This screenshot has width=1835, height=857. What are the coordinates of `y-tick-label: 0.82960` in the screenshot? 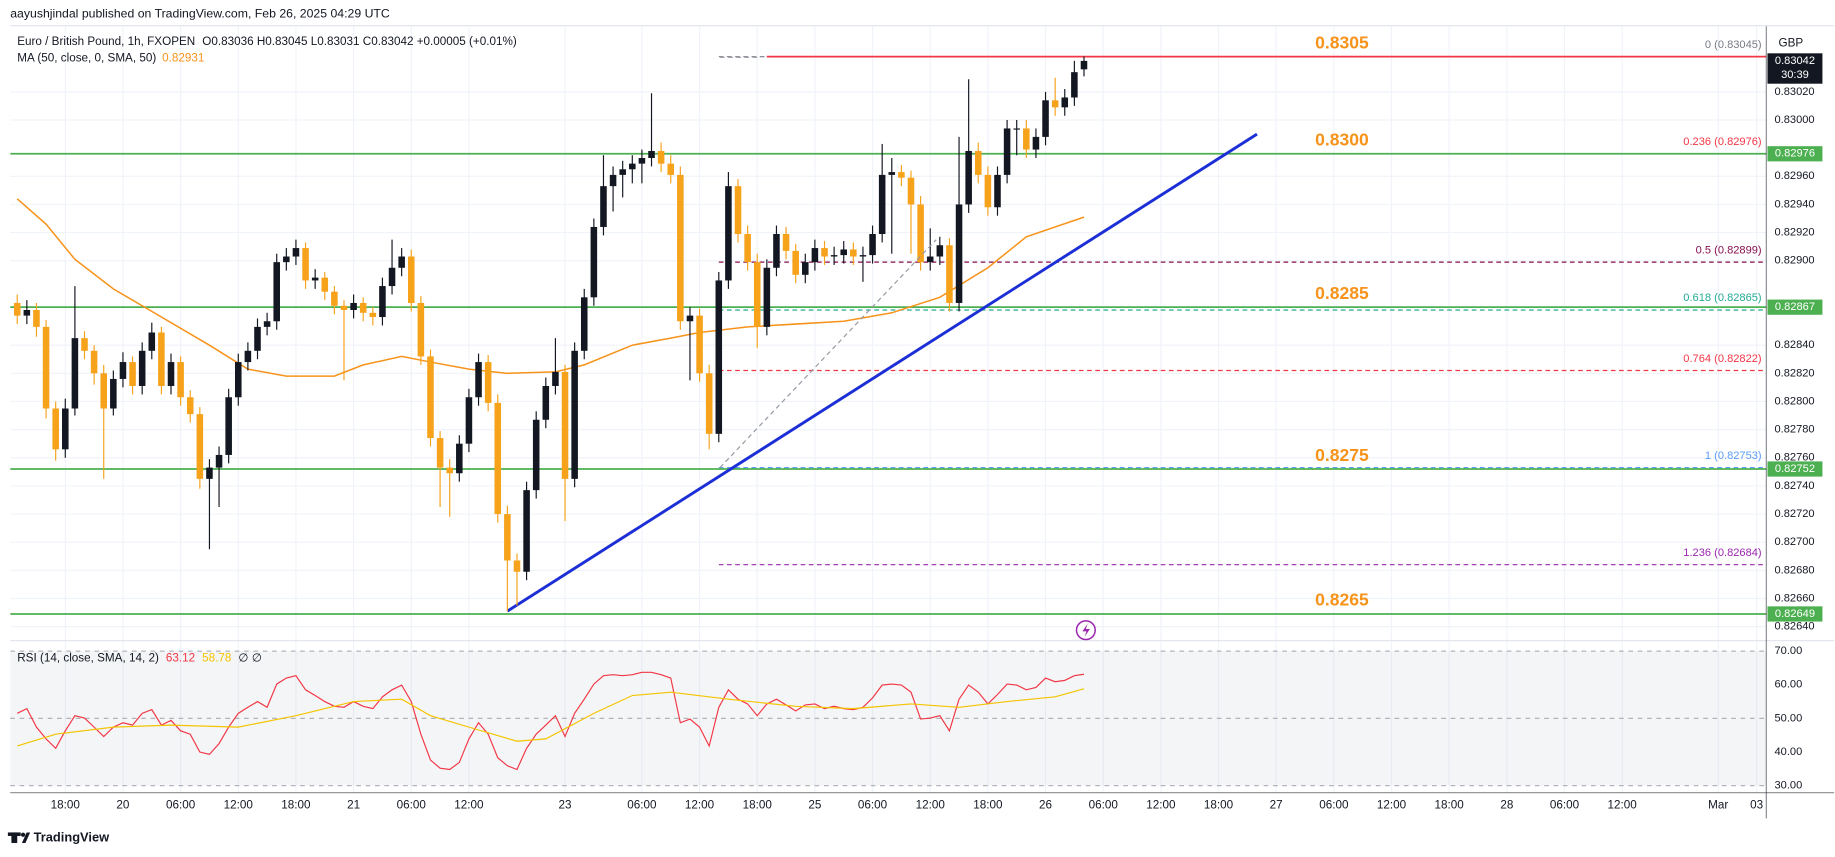 It's located at (1795, 176).